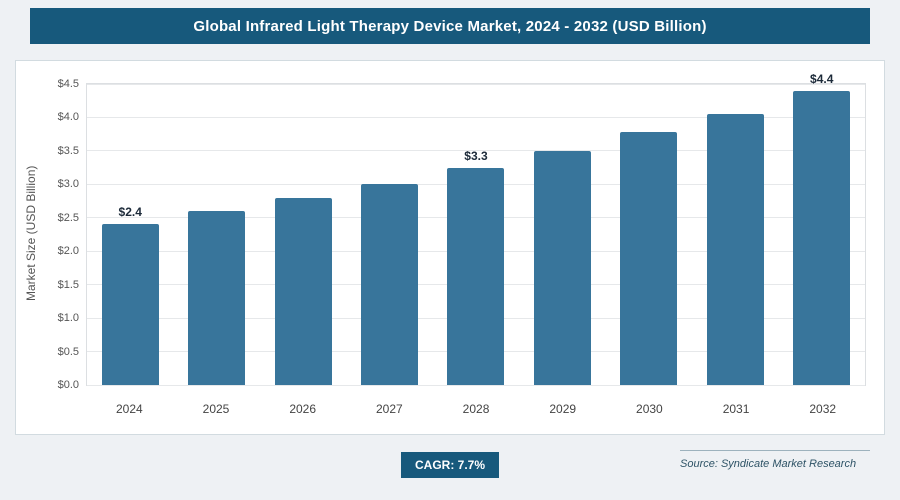  What do you see at coordinates (68, 150) in the screenshot?
I see `y-tick-label: $3.5` at bounding box center [68, 150].